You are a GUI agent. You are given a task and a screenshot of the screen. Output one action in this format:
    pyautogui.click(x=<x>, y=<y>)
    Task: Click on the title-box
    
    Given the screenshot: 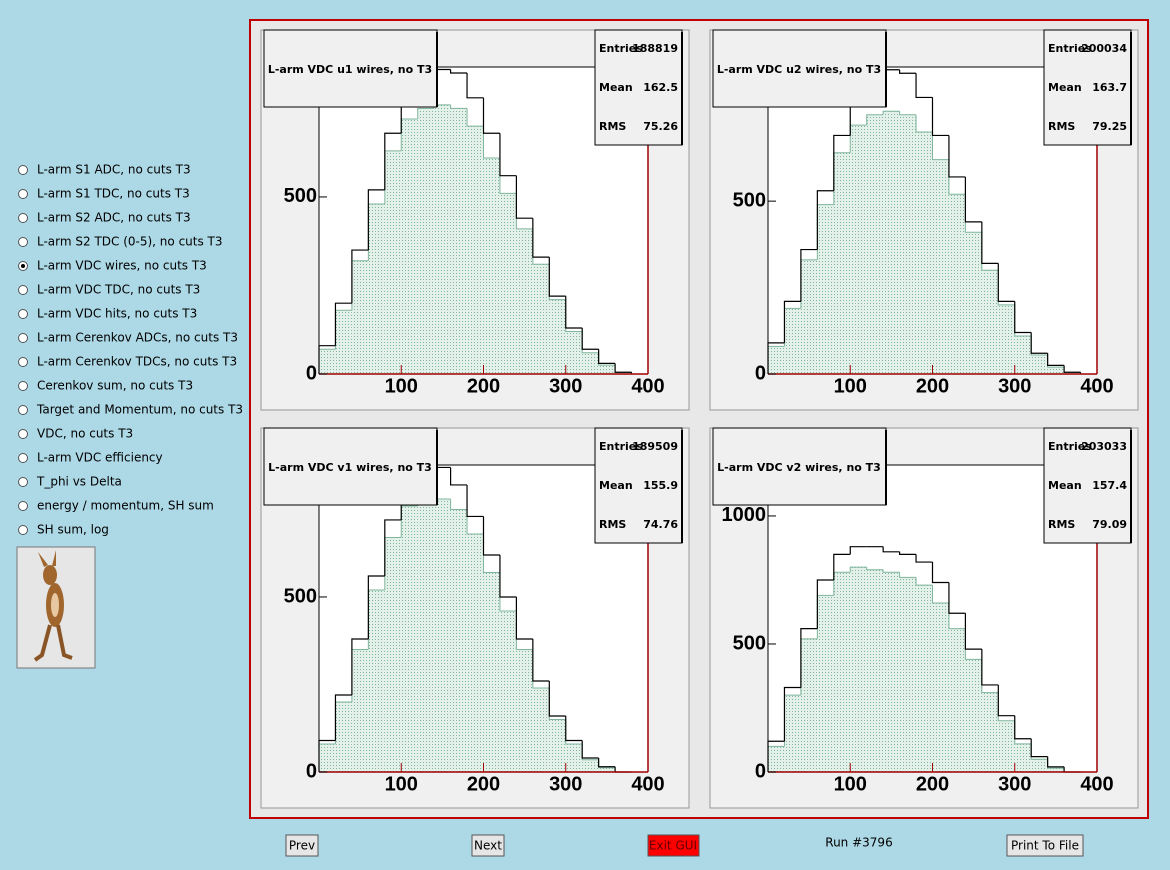 What is the action you would take?
    pyautogui.click(x=350, y=68)
    